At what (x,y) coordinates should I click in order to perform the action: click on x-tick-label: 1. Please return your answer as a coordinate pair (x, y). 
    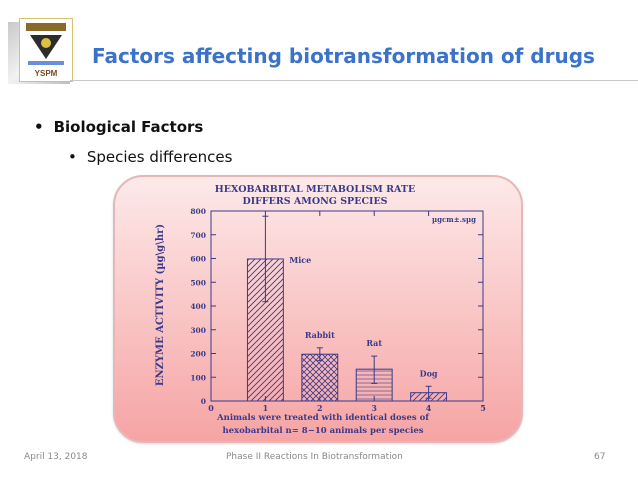
    Looking at the image, I should click on (266, 408).